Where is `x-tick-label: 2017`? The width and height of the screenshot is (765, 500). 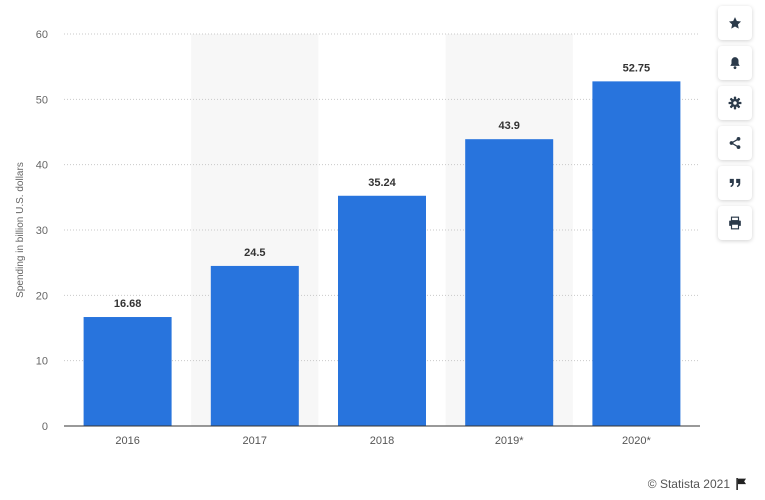 x-tick-label: 2017 is located at coordinates (255, 441).